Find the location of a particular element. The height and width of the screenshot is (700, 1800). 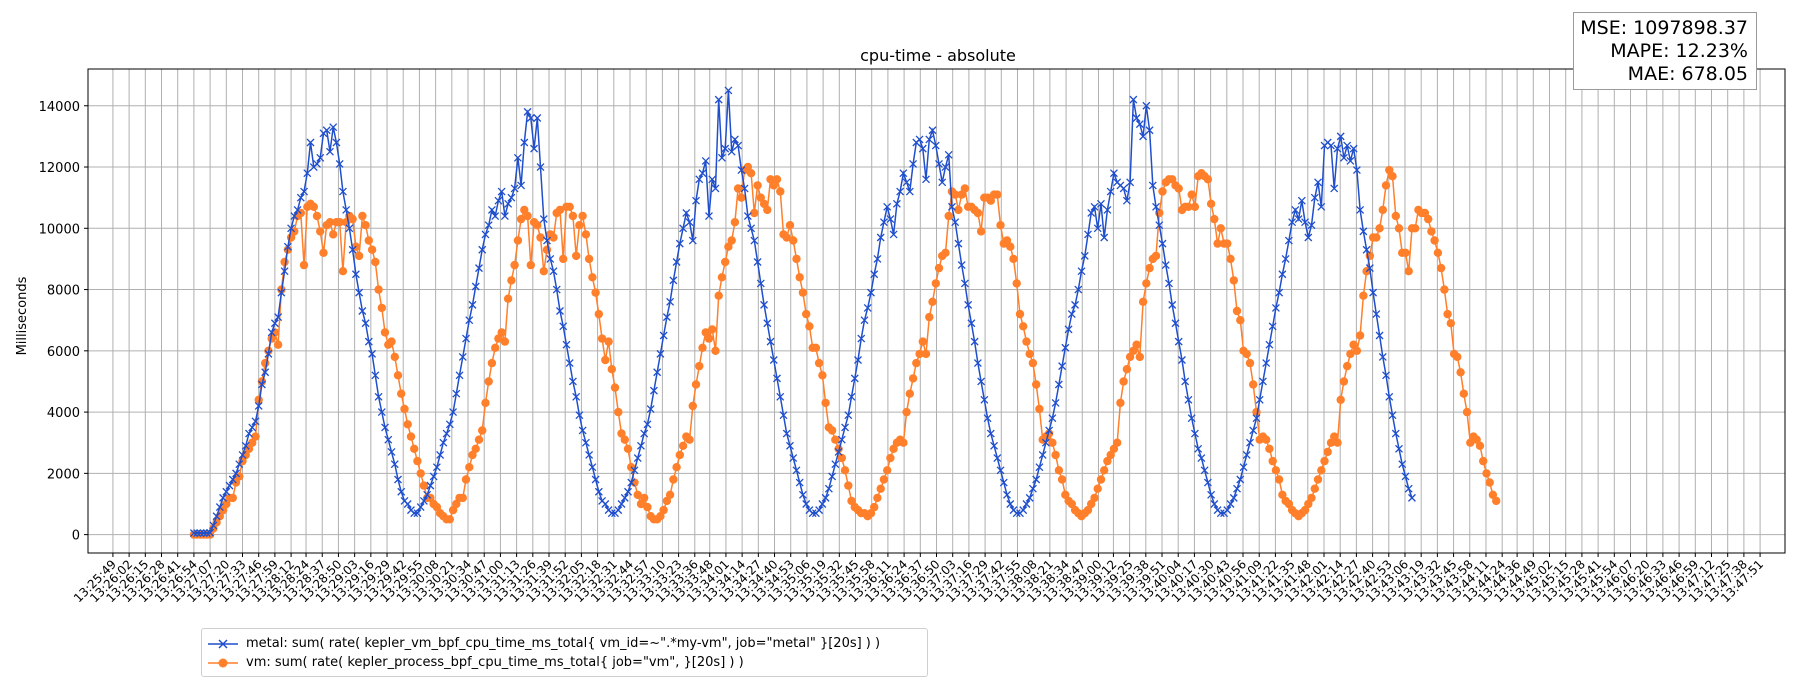

x-marker-icon is located at coordinates (223, 643).